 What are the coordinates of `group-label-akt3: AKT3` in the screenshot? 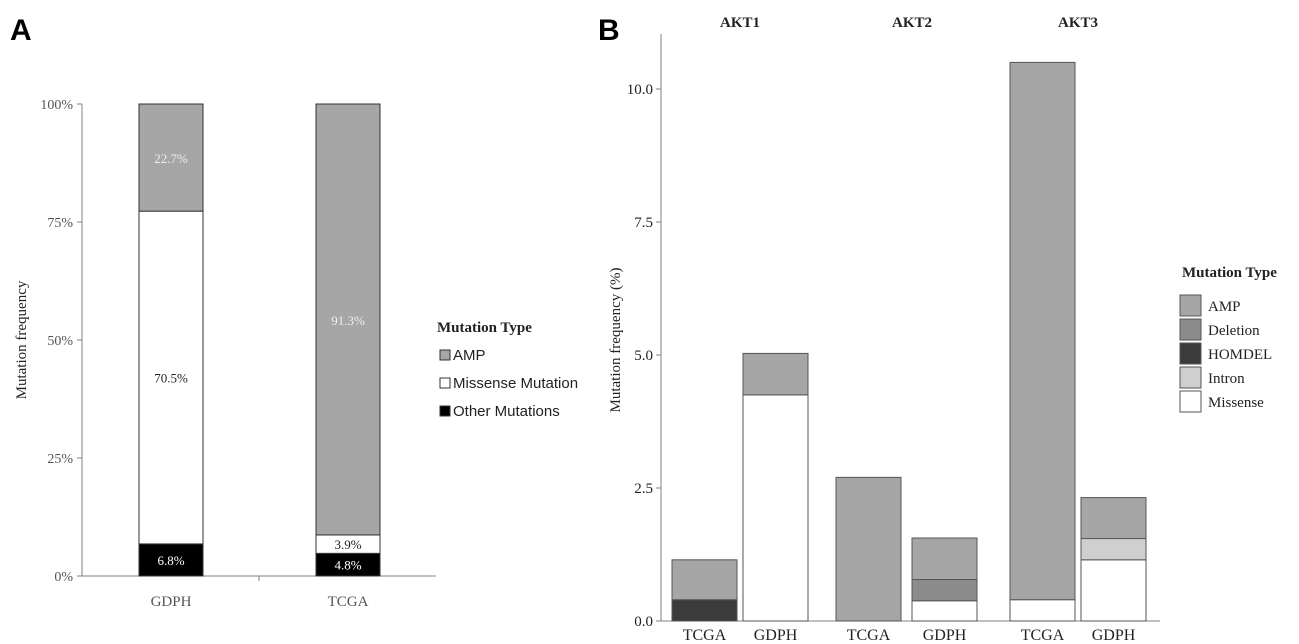 It's located at (1078, 23).